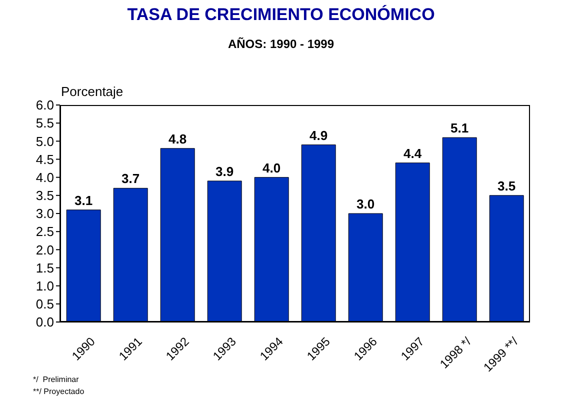 The height and width of the screenshot is (399, 562). I want to click on y-tick-label: 1.0, so click(45, 286).